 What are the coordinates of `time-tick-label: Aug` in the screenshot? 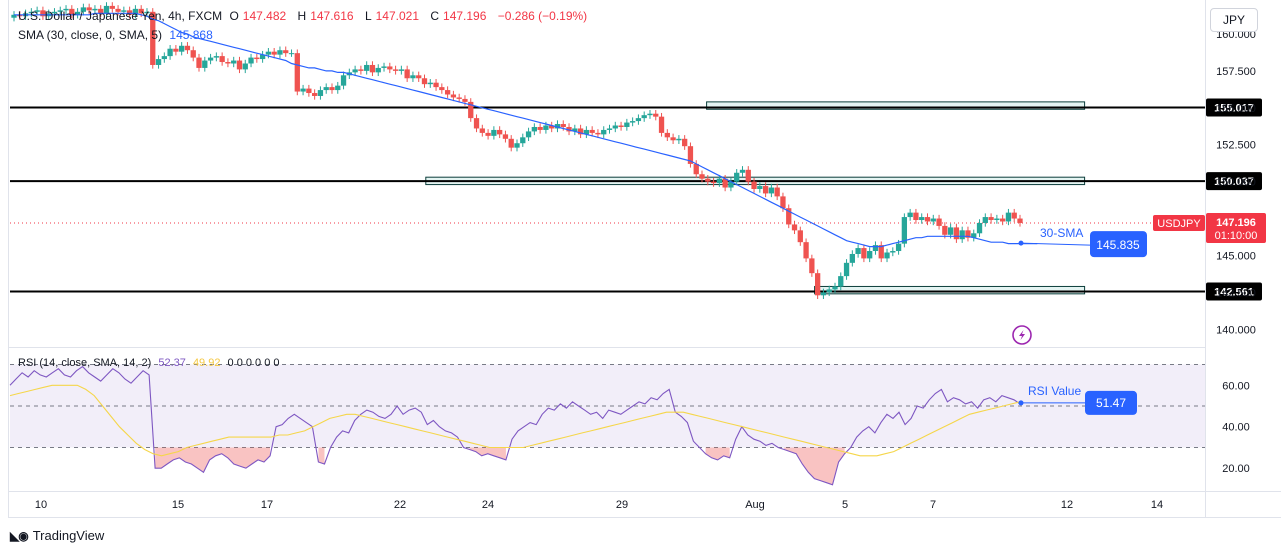 It's located at (755, 505).